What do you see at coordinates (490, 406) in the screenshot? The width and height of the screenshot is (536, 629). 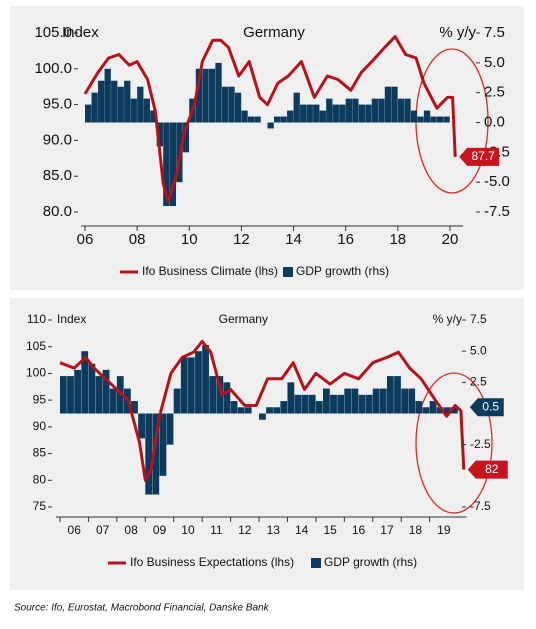 I see `value-label: 0.5` at bounding box center [490, 406].